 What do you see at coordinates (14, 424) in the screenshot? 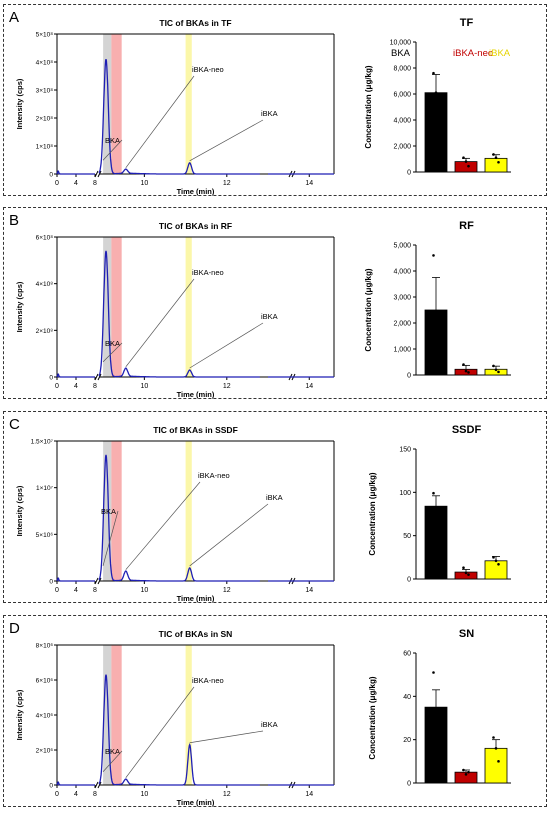
I see `panel-letter: C` at bounding box center [14, 424].